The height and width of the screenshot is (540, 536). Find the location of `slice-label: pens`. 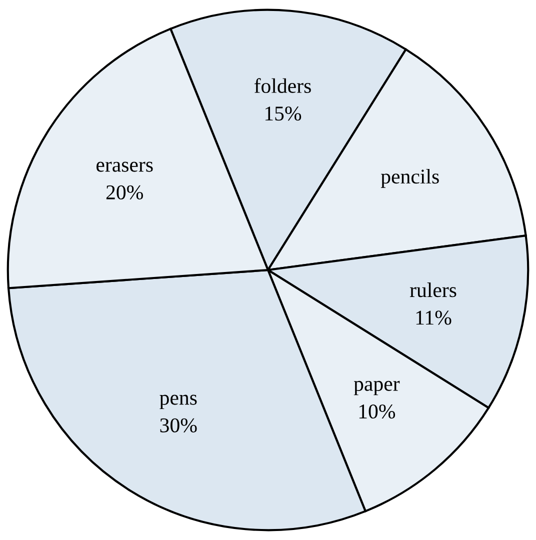

slice-label: pens is located at coordinates (178, 402).